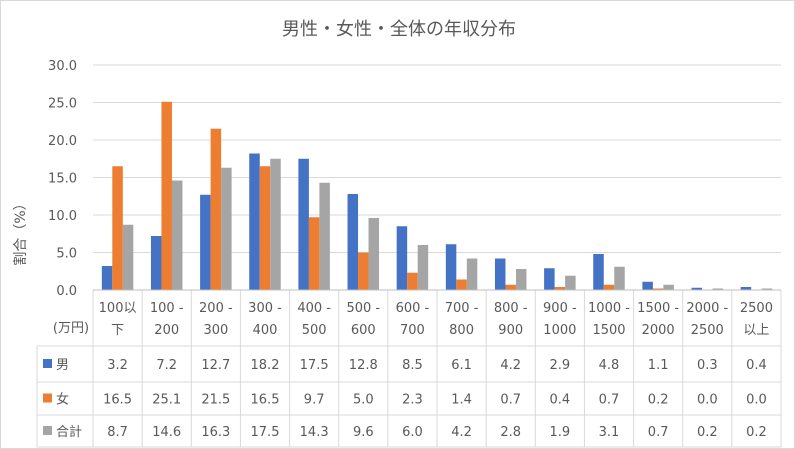  What do you see at coordinates (205, 242) in the screenshot?
I see `bar-男-2` at bounding box center [205, 242].